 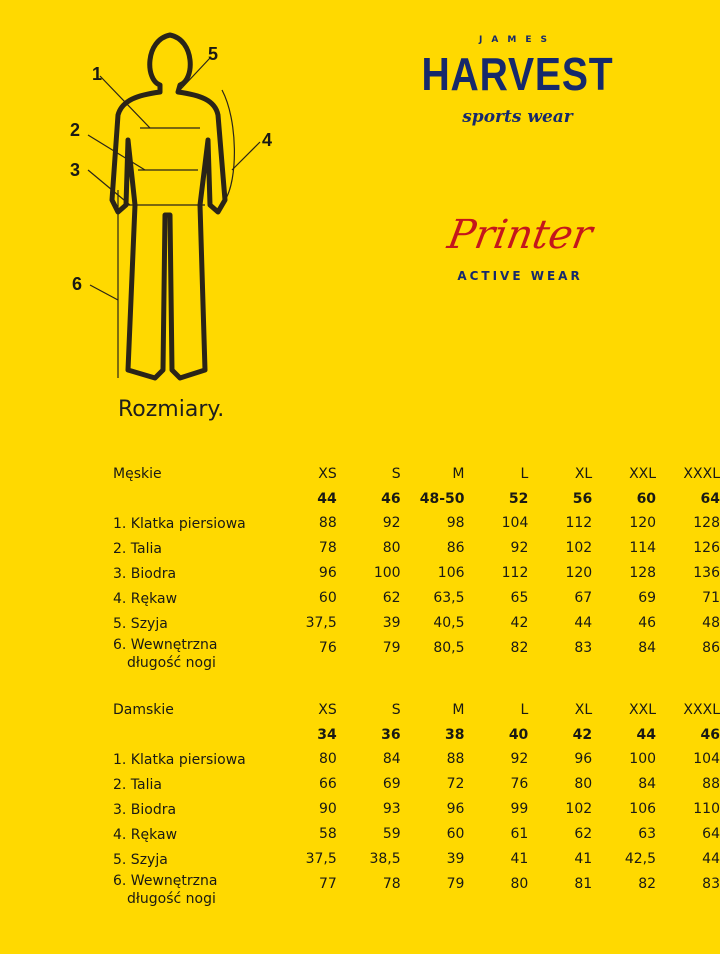 I want to click on size-number-row: 34 36 38 40 42 44 46, so click(x=416, y=734).